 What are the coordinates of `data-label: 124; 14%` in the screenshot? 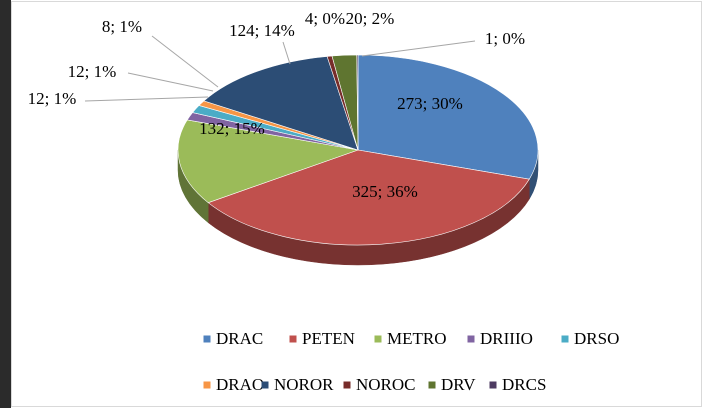 It's located at (262, 30).